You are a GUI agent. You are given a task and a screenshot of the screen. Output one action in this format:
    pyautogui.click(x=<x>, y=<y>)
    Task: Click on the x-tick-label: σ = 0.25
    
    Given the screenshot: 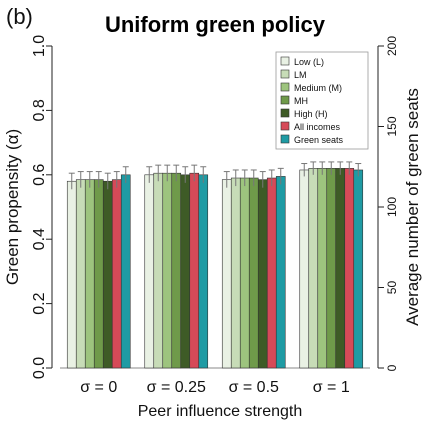 What is the action you would take?
    pyautogui.click(x=176, y=387)
    